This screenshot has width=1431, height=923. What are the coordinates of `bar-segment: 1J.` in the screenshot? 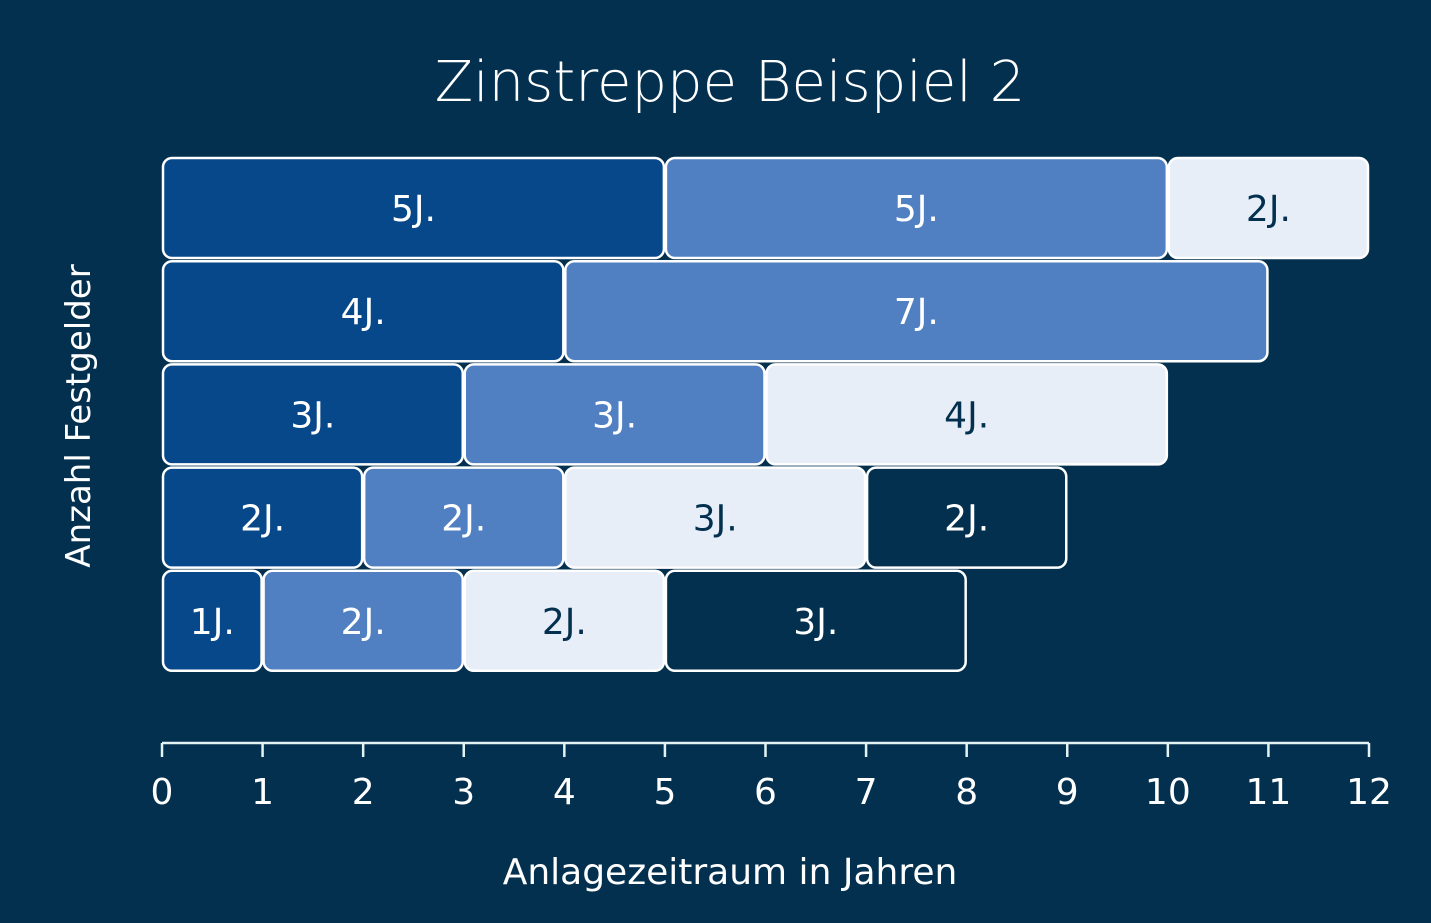 It's located at (212, 621).